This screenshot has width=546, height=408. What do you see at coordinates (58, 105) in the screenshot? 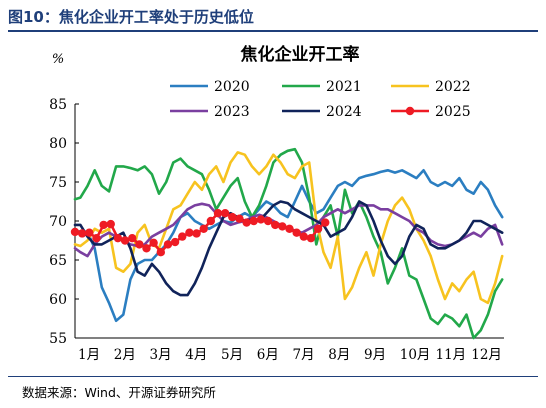
I see `y-tick-label: 85` at bounding box center [58, 105].